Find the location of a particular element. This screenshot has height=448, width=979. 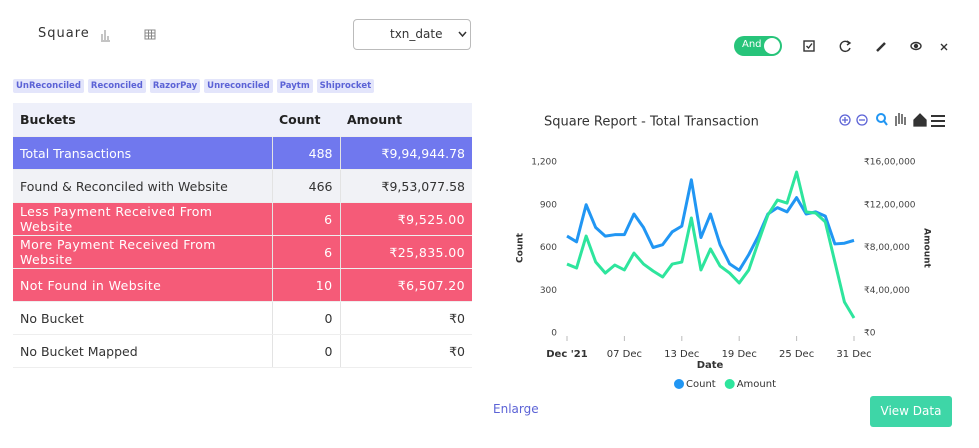

and-toggle: And is located at coordinates (758, 46).